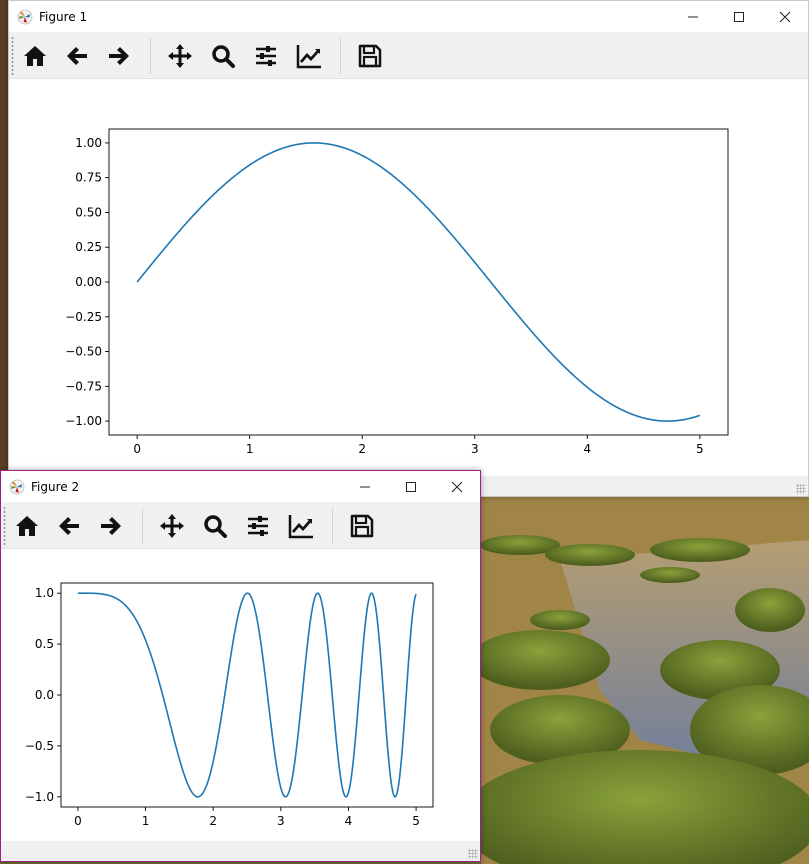  What do you see at coordinates (83, 317) in the screenshot?
I see `y-tick-label: −0.25` at bounding box center [83, 317].